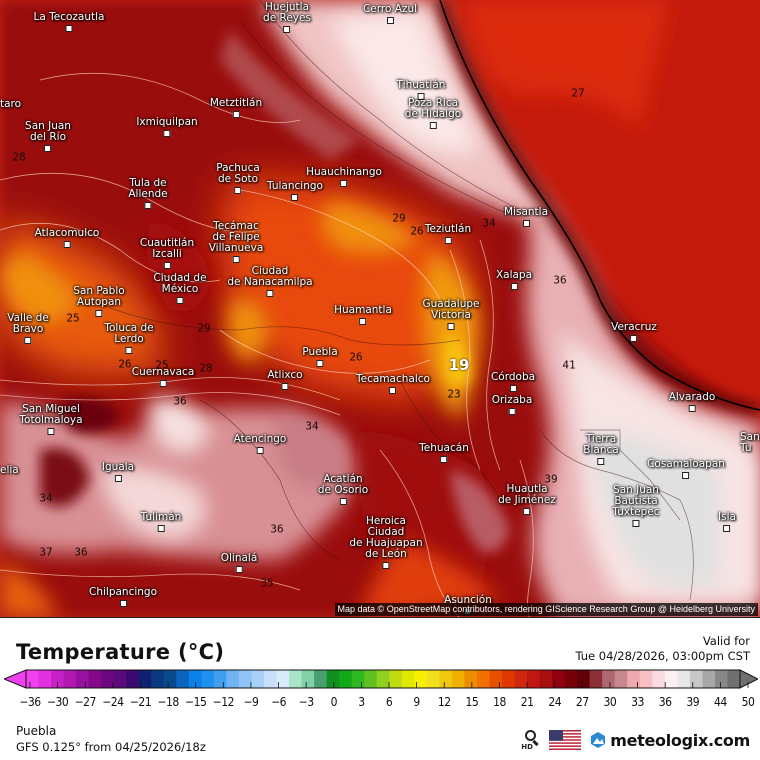 The height and width of the screenshot is (760, 760). What do you see at coordinates (9, 470) in the screenshot?
I see `edge-city-label: elia` at bounding box center [9, 470].